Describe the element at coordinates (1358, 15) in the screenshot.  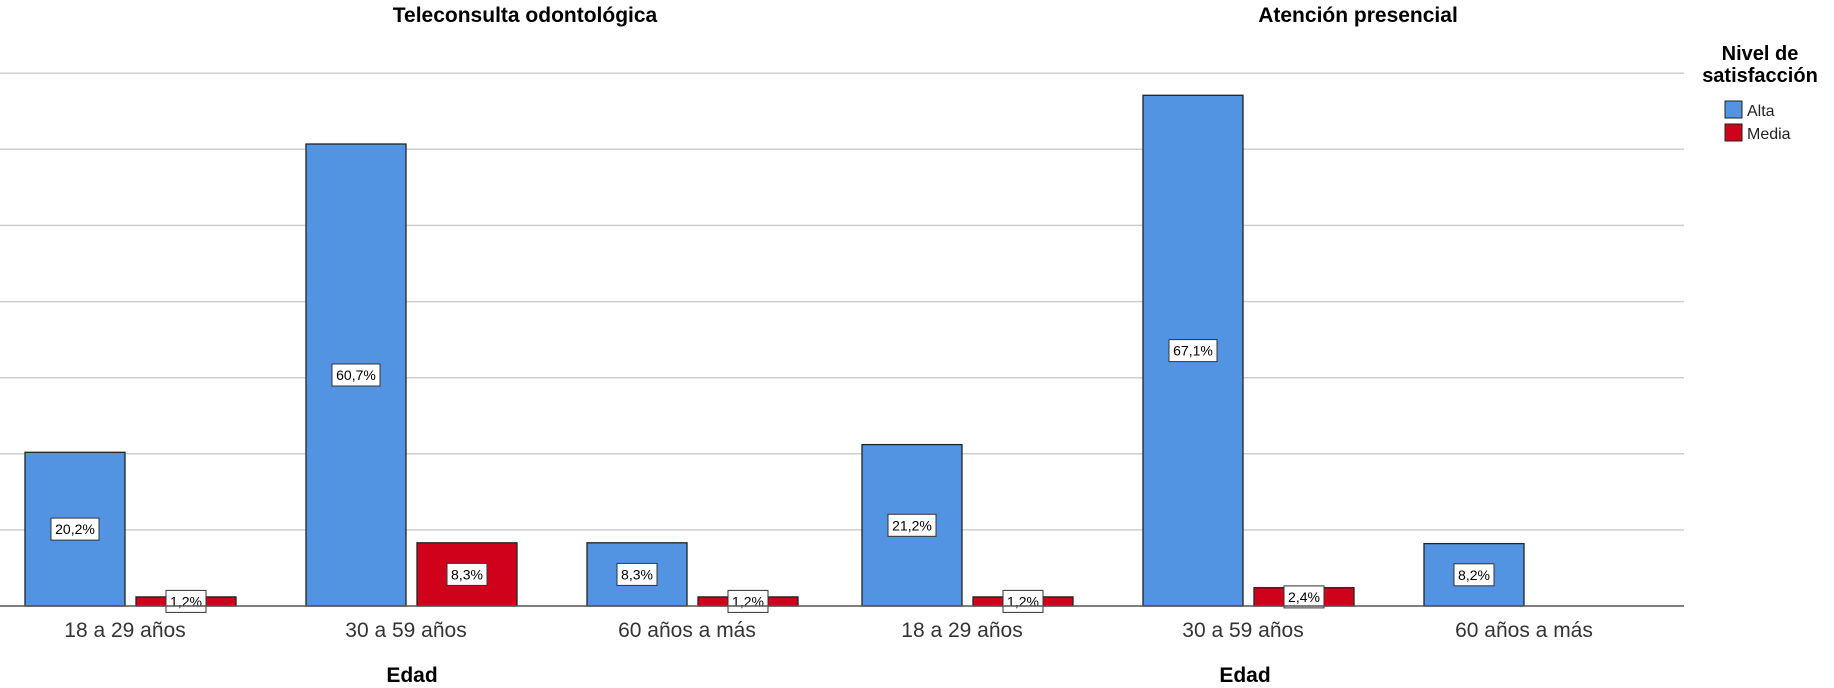
I see `panel-title-presencial: Atención presencial` at that location.